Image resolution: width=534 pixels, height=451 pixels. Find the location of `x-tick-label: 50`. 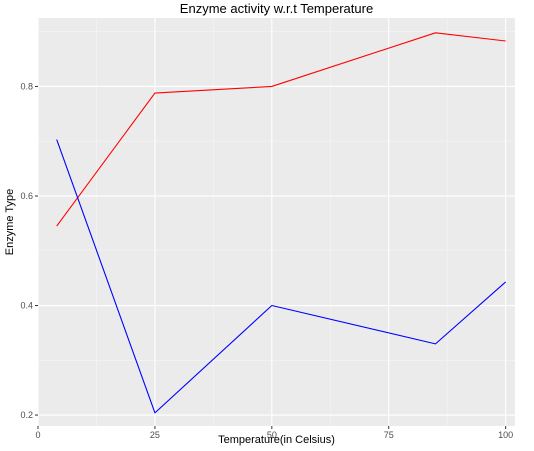

x-tick-label: 50 is located at coordinates (272, 435).